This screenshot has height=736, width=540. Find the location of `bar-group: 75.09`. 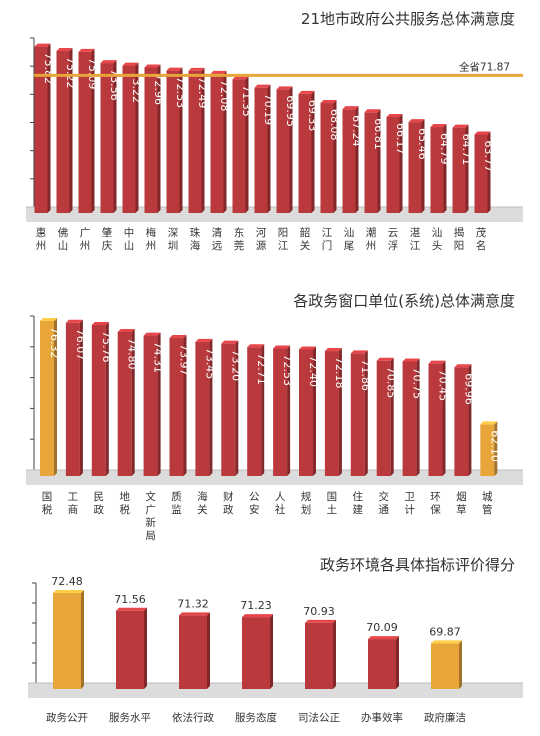

bar-group: 75.09 is located at coordinates (88, 131).